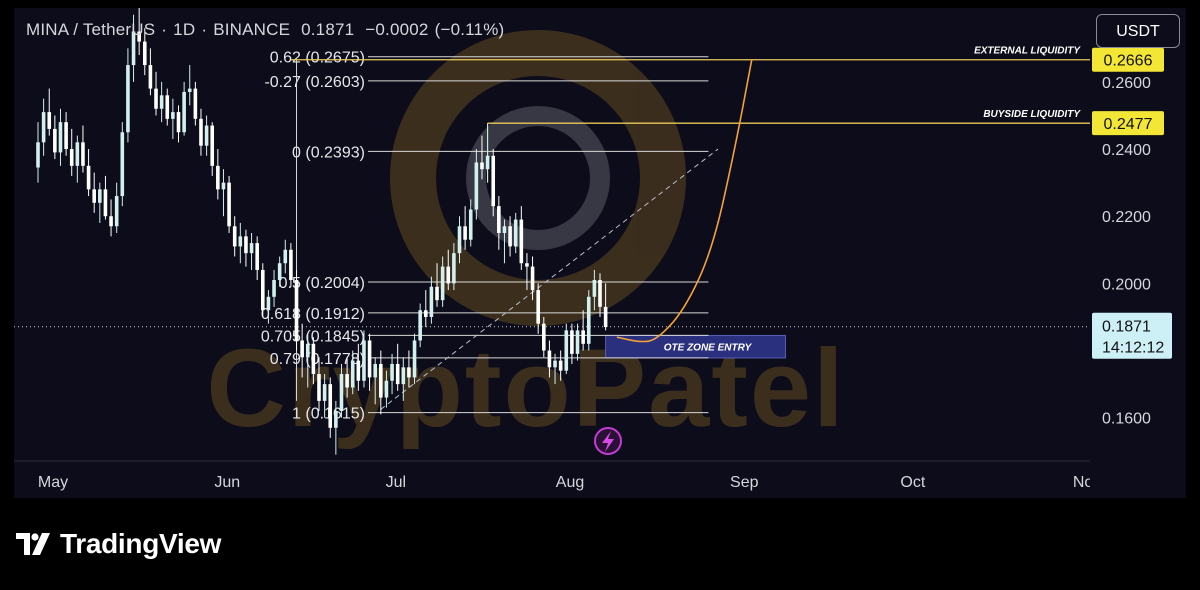  What do you see at coordinates (608, 441) in the screenshot?
I see `lightning-icon` at bounding box center [608, 441].